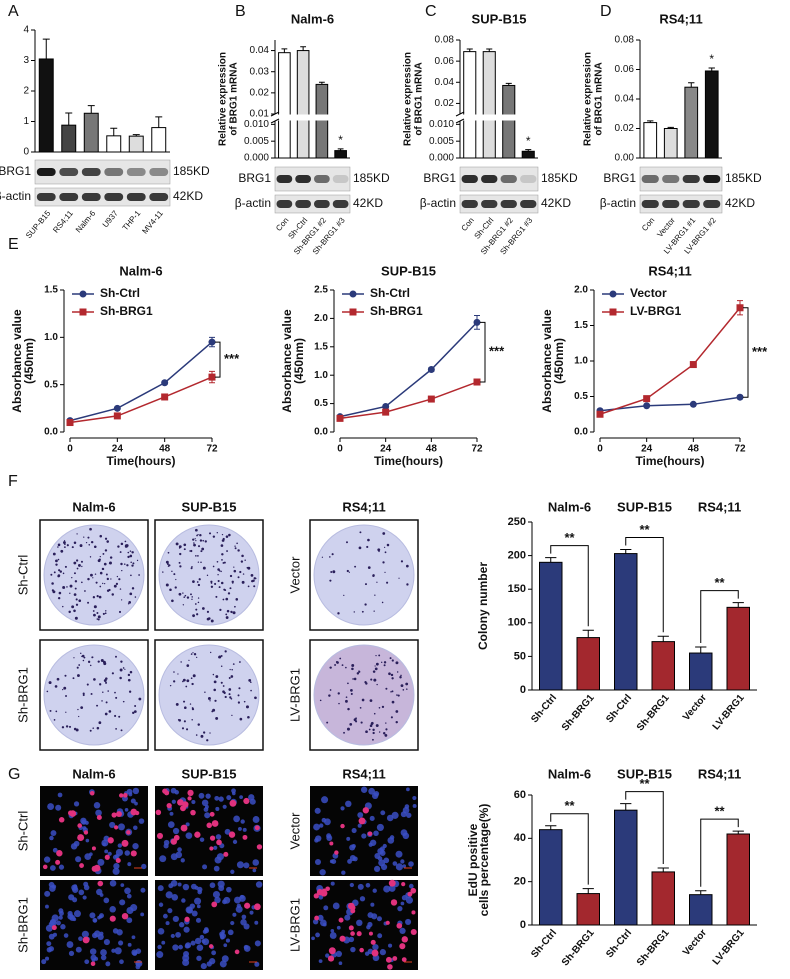  Describe the element at coordinates (140, 461) in the screenshot. I see `x-axis-label: Time(hours)` at that location.